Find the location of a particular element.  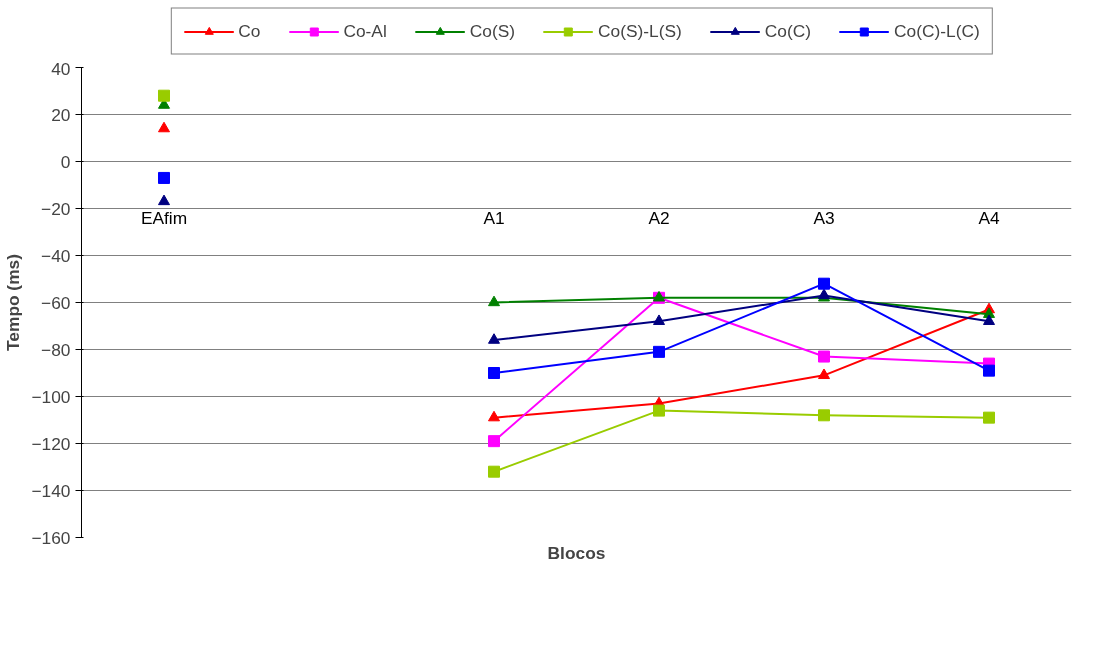

y-axis-title: Tempo (ms) is located at coordinates (13, 302).